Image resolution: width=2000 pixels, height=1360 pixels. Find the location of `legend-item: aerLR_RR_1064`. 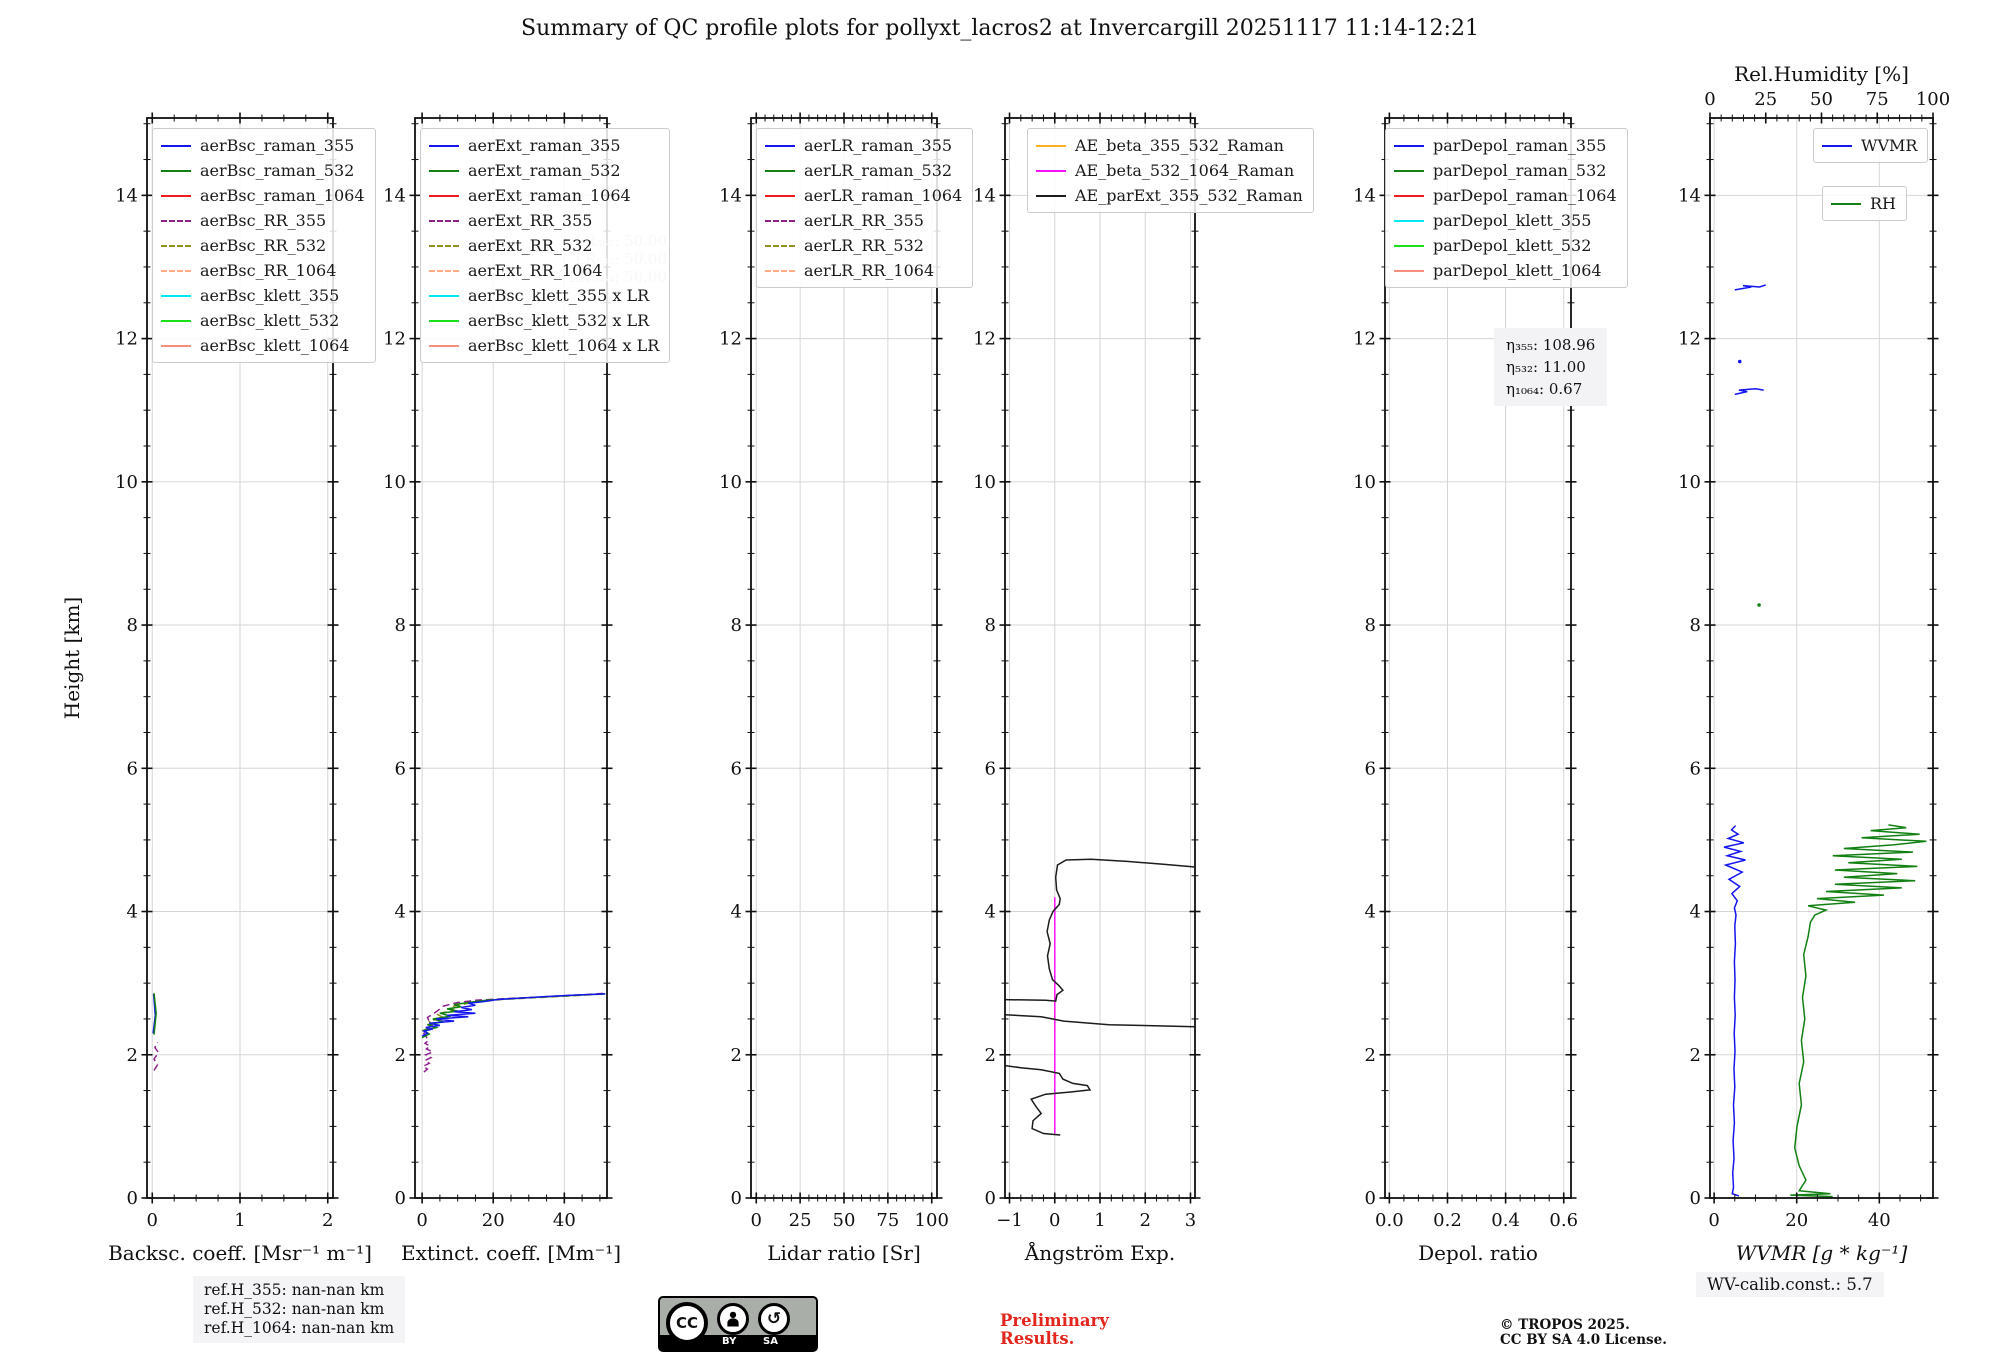

legend-item: aerLR_RR_1064 is located at coordinates (863, 270).